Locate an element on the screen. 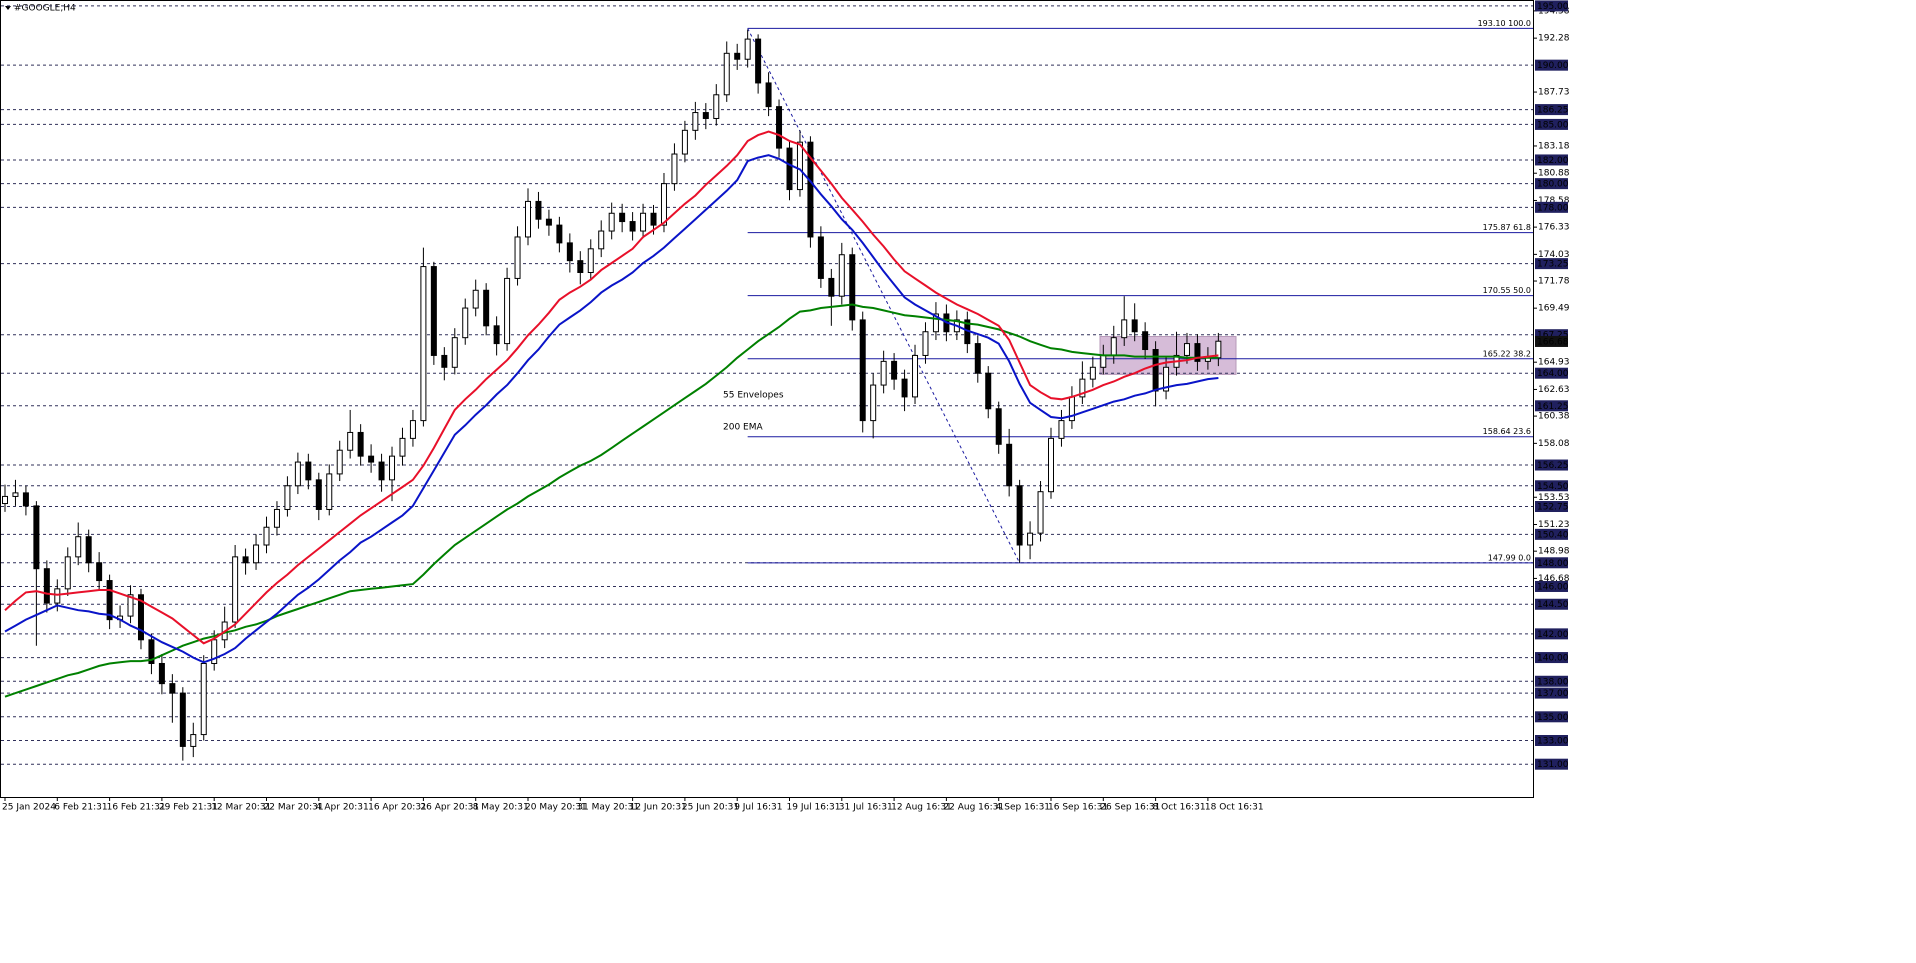 The height and width of the screenshot is (963, 1916). x-tick-label: 25 Jan 2024 is located at coordinates (29, 808).